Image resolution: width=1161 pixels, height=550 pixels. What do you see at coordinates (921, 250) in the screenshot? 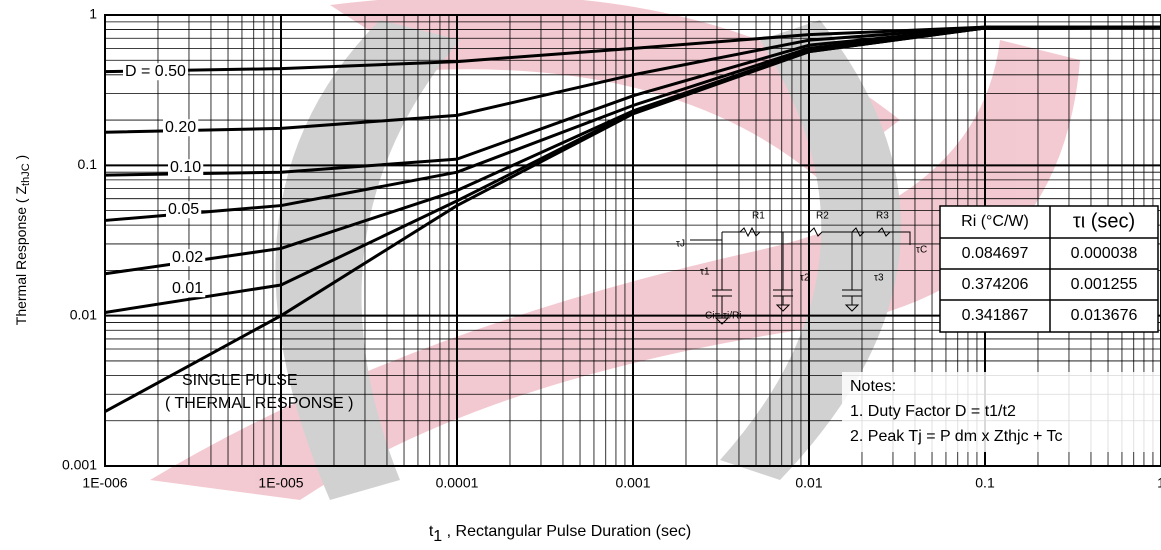
I see `circuit-label: τC` at bounding box center [921, 250].